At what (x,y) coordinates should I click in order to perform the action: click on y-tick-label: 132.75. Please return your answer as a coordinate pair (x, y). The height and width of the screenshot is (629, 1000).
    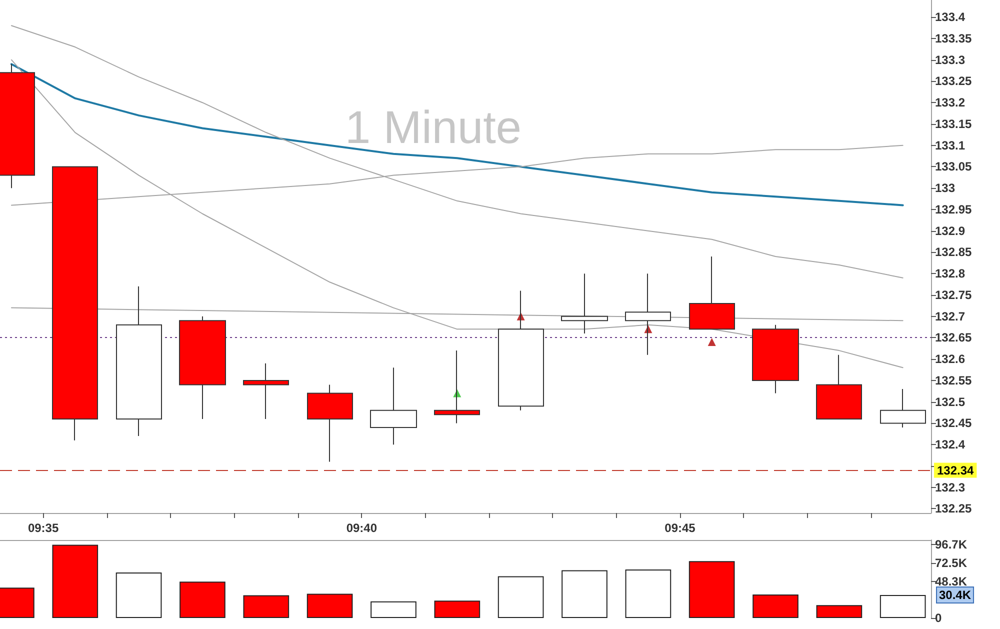
    Looking at the image, I should click on (953, 295).